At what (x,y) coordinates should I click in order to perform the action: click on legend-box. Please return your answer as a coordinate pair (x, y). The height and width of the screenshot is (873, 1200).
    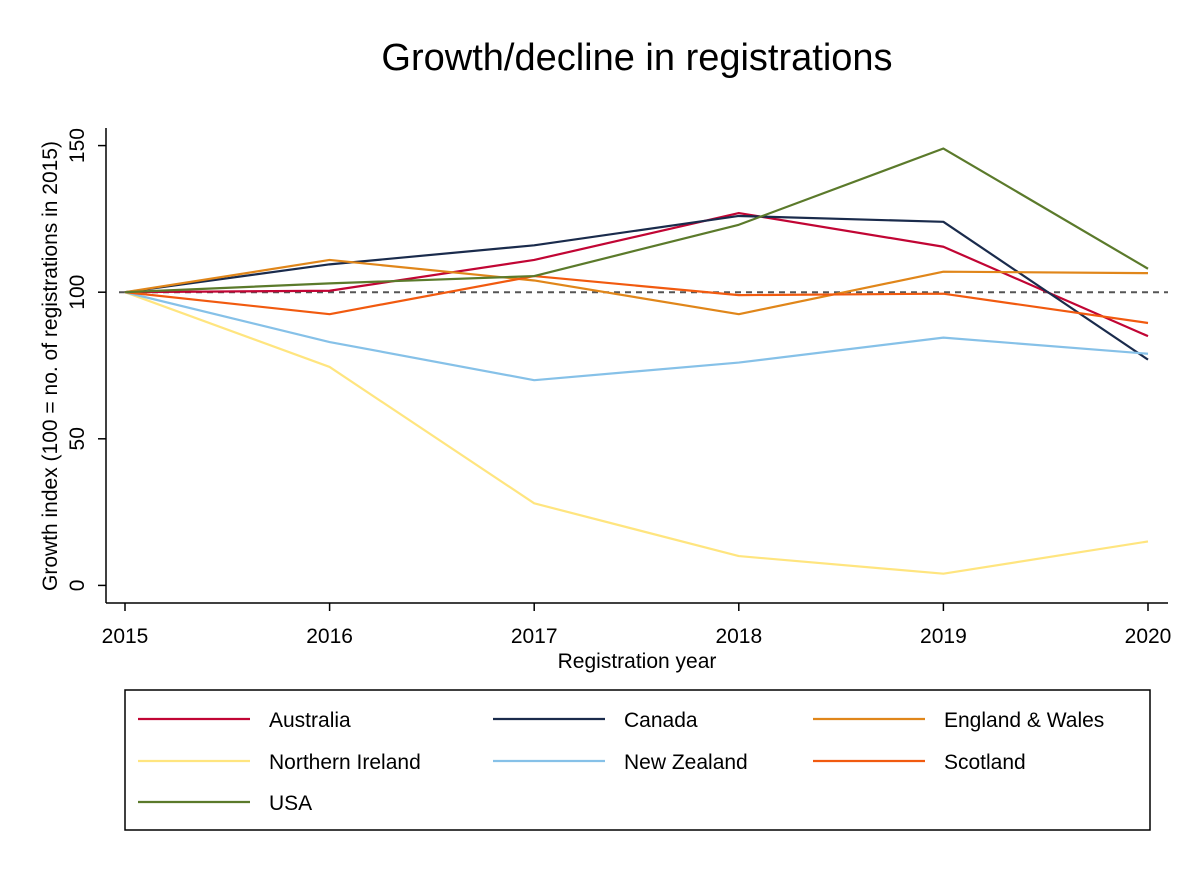
    Looking at the image, I should click on (637, 760).